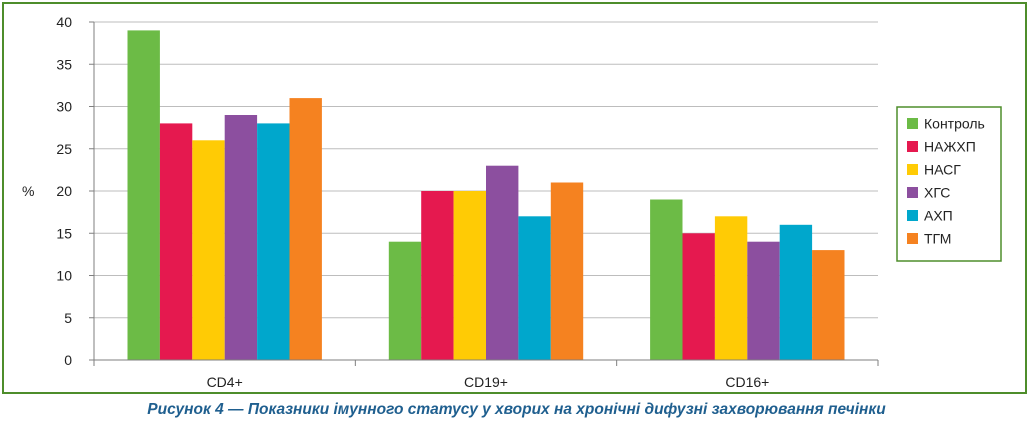  I want to click on legend-label: ТГМ, so click(937, 239).